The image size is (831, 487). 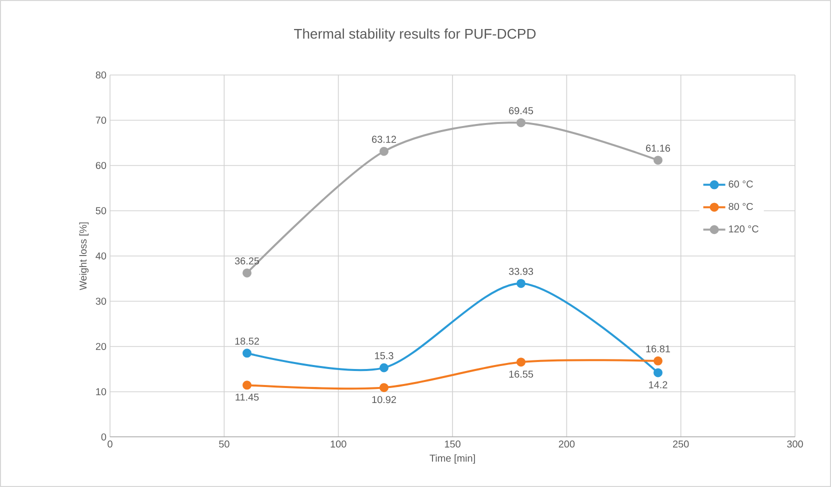 I want to click on y-tick-label: 0, so click(x=103, y=437).